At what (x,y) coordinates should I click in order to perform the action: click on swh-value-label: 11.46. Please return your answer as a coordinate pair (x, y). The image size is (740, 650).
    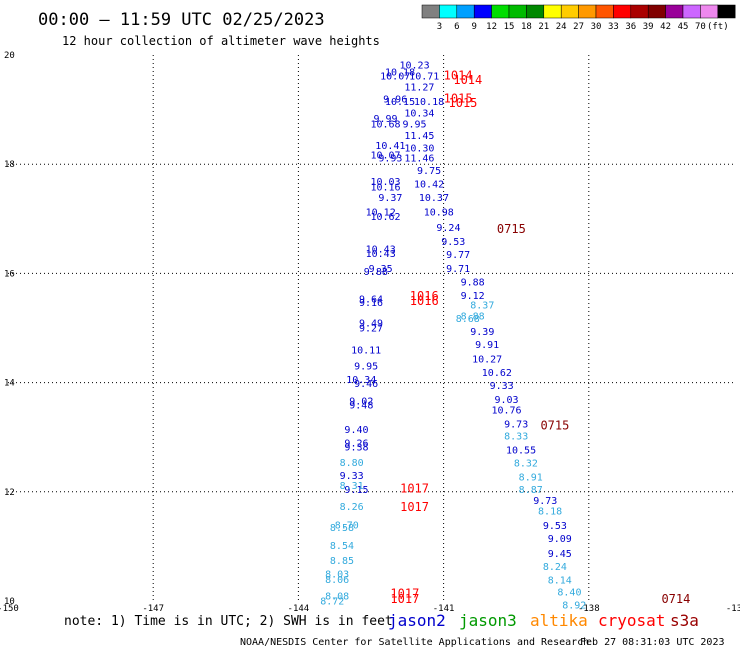
    Looking at the image, I should click on (419, 158).